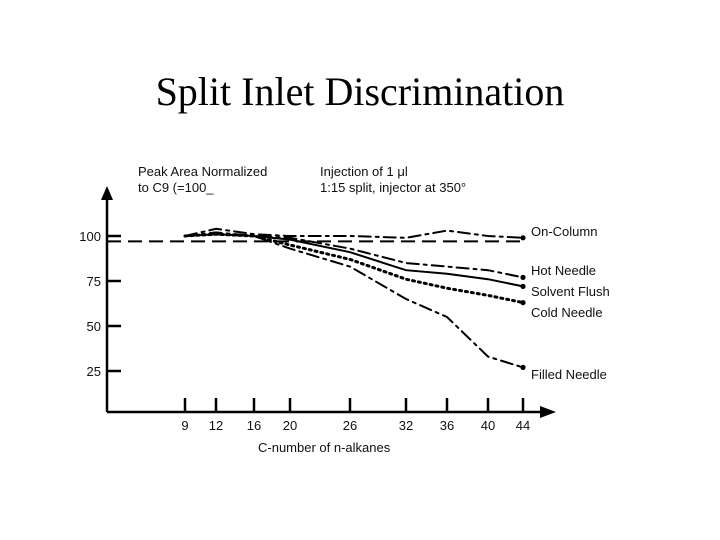  What do you see at coordinates (360, 91) in the screenshot?
I see `slide-title: Split Inlet Discrimination` at bounding box center [360, 91].